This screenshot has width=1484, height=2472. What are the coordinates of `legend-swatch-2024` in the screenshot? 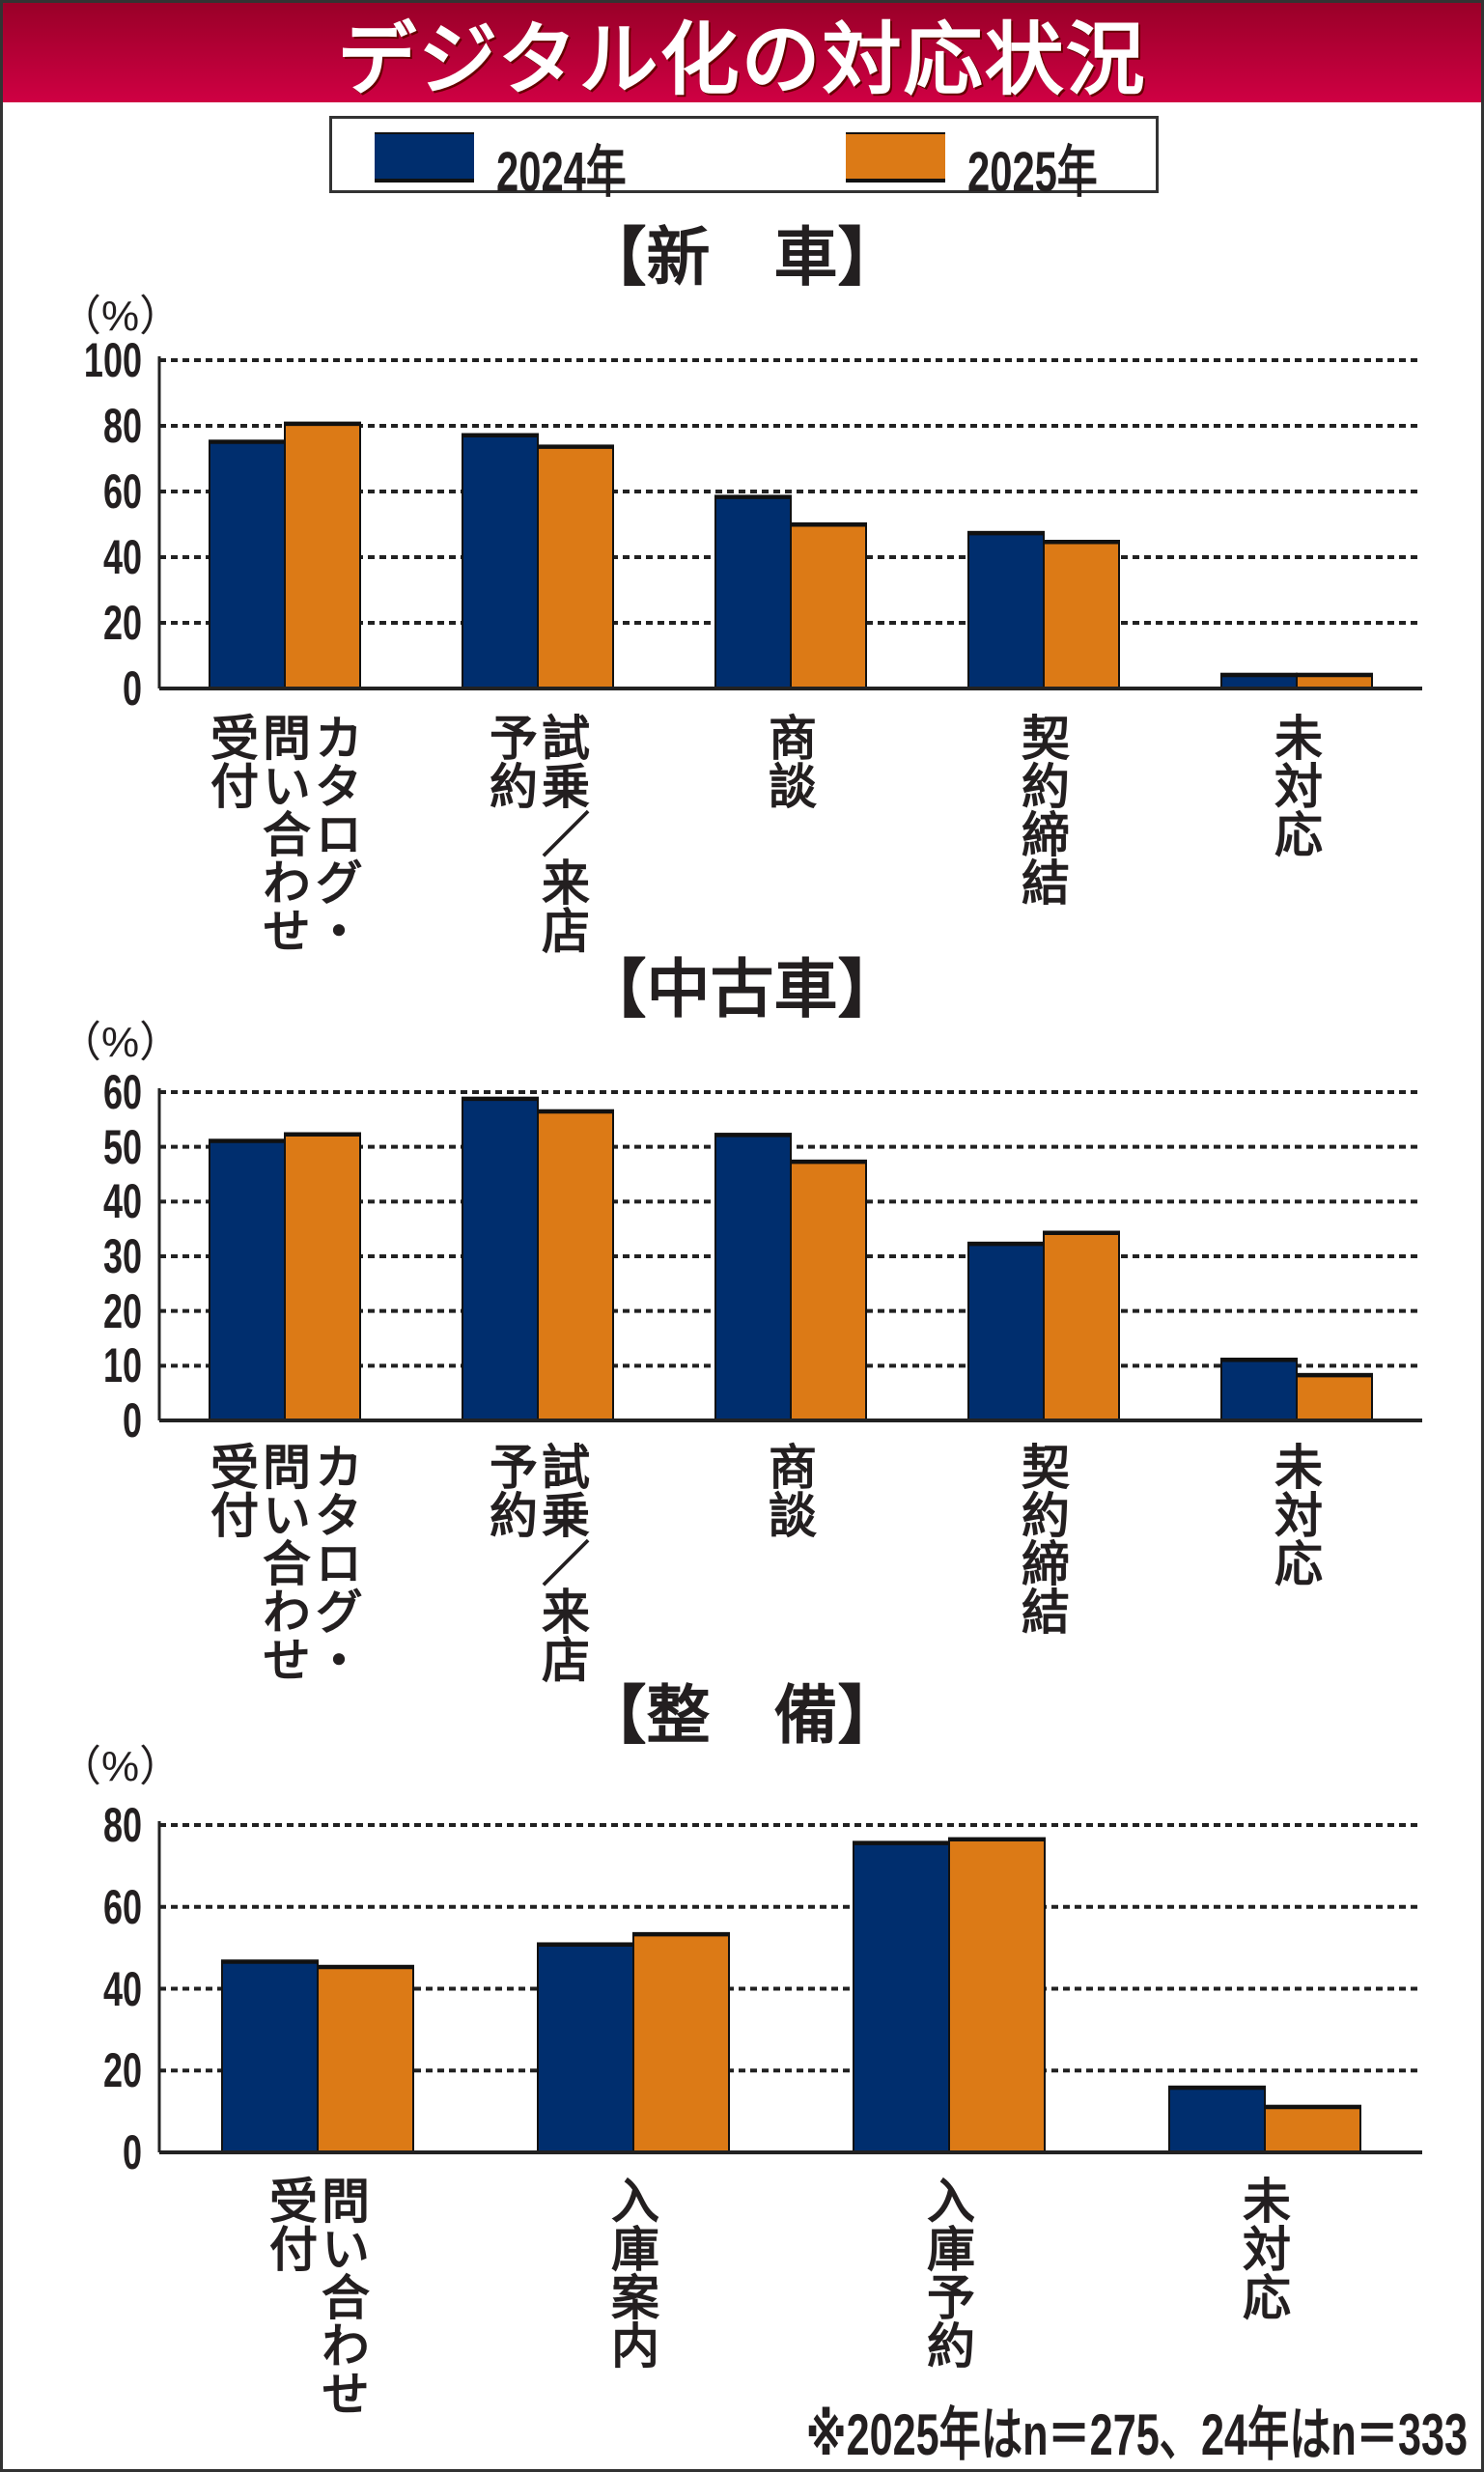 It's located at (425, 157).